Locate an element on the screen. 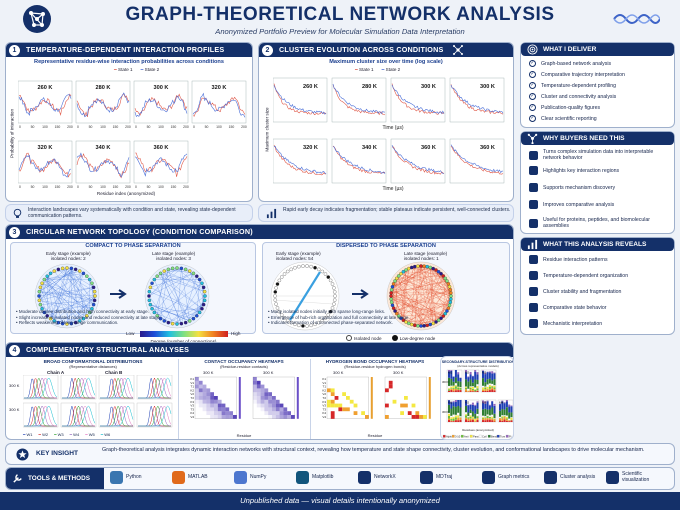 This screenshot has width=680, height=510. colorbar-low: Low is located at coordinates (130, 333).